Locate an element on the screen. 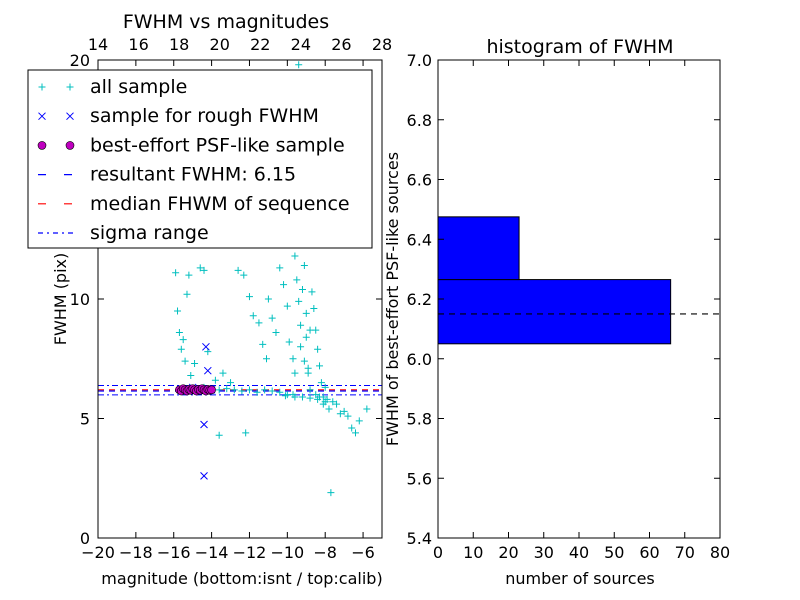 The image size is (800, 600). legend-box is located at coordinates (200, 159).